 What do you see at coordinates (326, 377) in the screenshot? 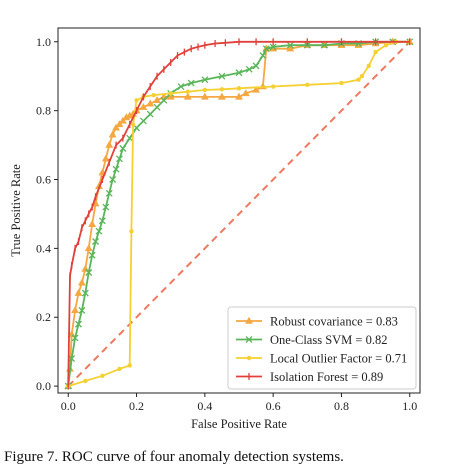
I see `legend-label: Isolation Forest = 0.89` at bounding box center [326, 377].